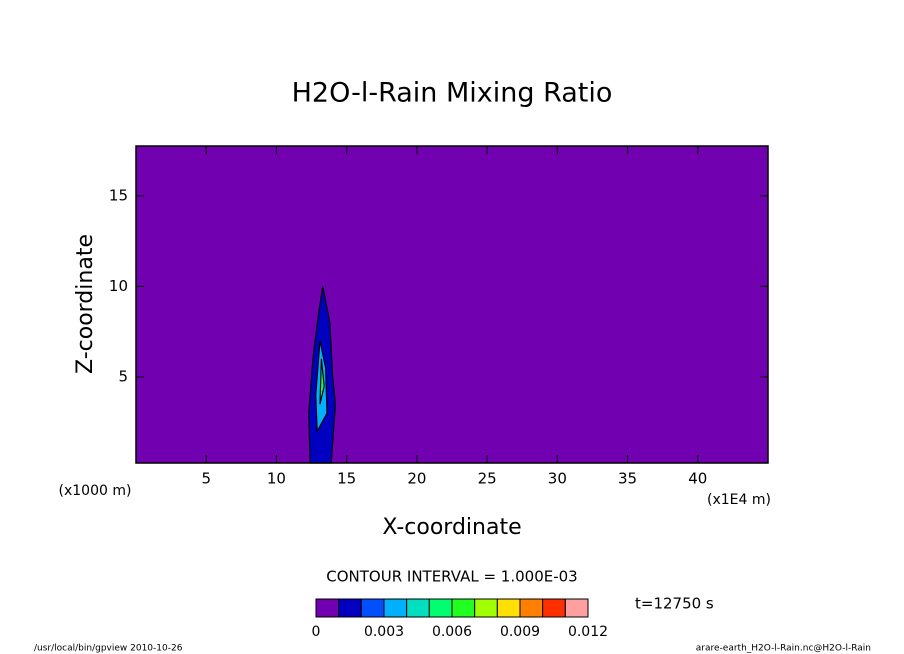  Describe the element at coordinates (85, 304) in the screenshot. I see `y-axis-label: Z-coordinate` at that location.